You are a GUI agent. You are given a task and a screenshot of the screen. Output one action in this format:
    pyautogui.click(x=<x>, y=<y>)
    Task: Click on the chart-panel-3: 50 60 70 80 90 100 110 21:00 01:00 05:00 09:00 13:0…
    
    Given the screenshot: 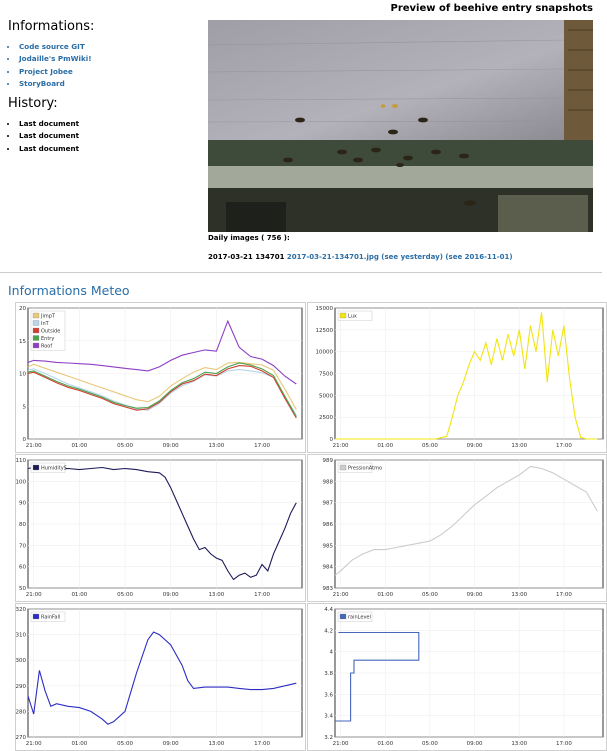 What is the action you would take?
    pyautogui.click(x=160, y=528)
    